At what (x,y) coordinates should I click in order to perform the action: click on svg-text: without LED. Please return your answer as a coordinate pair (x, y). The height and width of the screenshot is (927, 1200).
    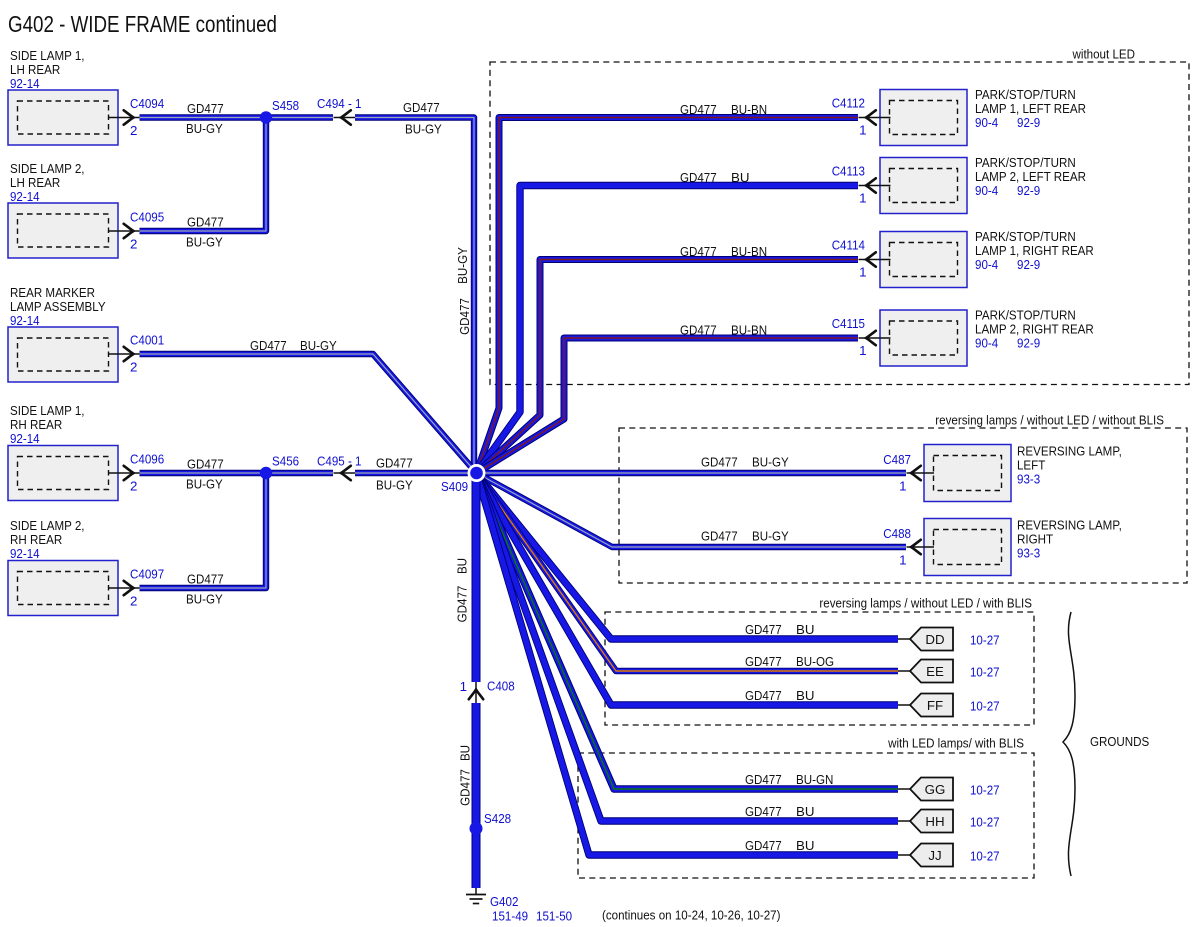
    Looking at the image, I should click on (1103, 54).